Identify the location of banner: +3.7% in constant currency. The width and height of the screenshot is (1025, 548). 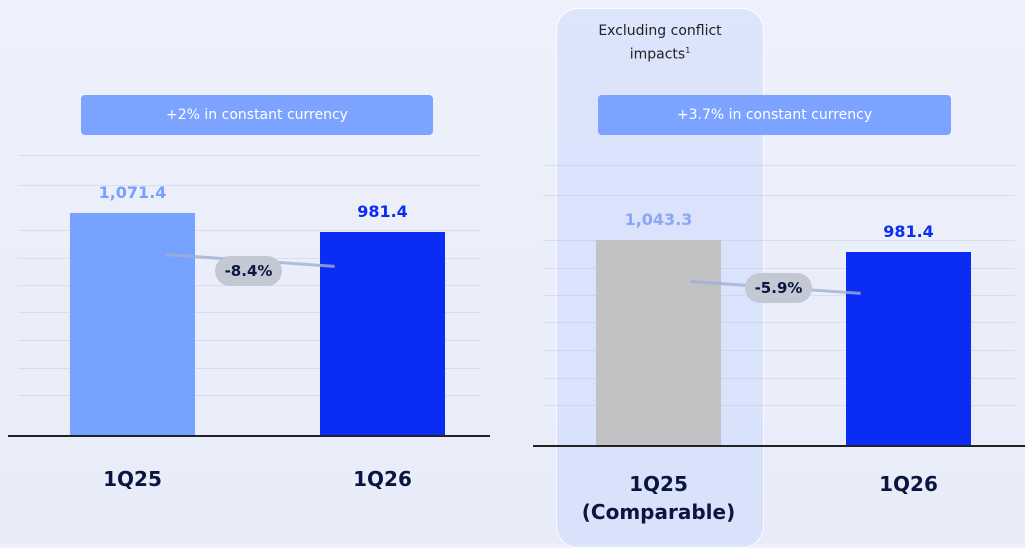
(774, 115).